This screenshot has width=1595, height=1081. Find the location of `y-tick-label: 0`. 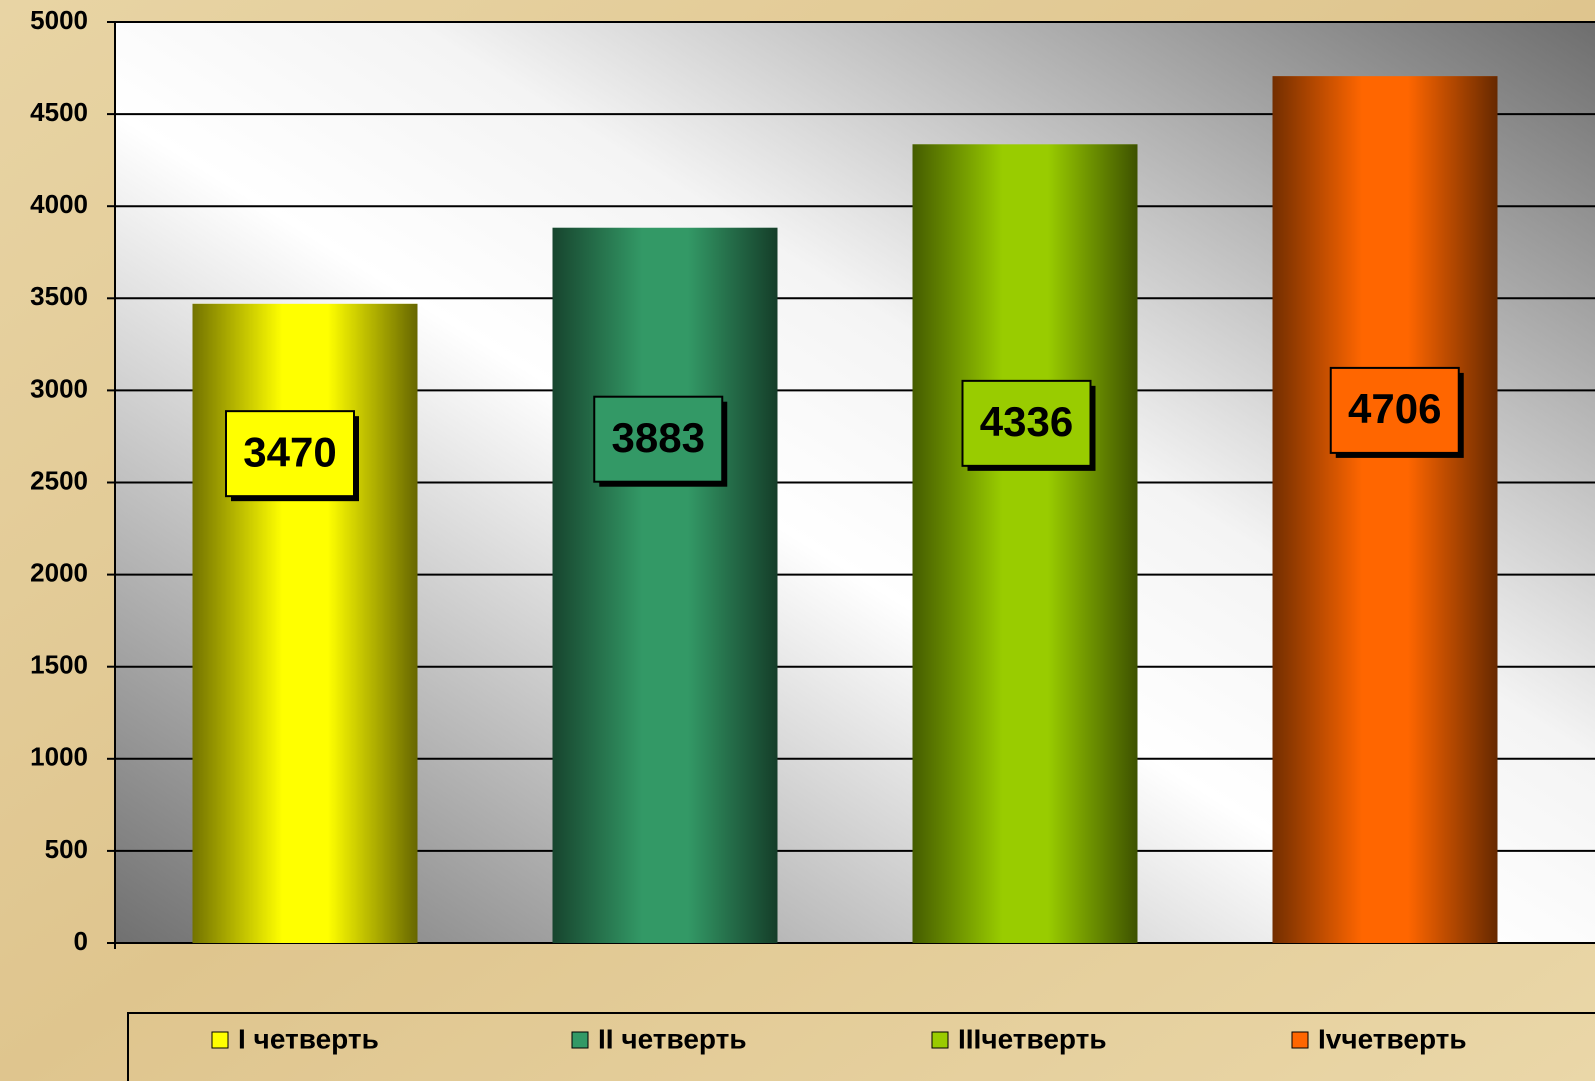

y-tick-label: 0 is located at coordinates (81, 941).